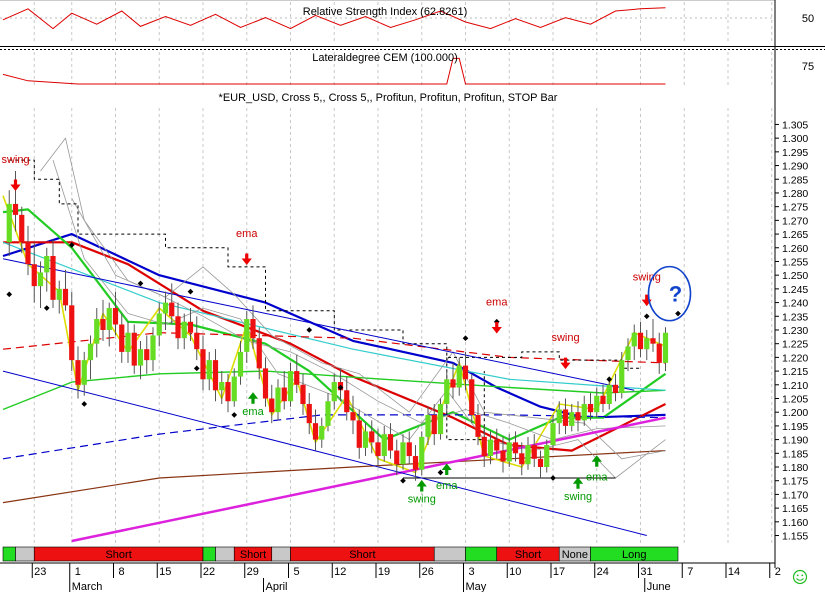 Image resolution: width=825 pixels, height=592 pixels. I want to click on y-tick-label: 1.210, so click(795, 386).